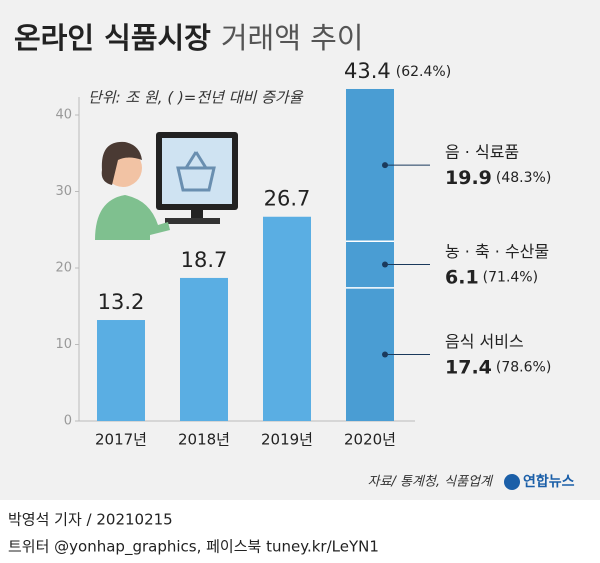 This screenshot has height=563, width=600. I want to click on value-label: 26.7, so click(287, 199).